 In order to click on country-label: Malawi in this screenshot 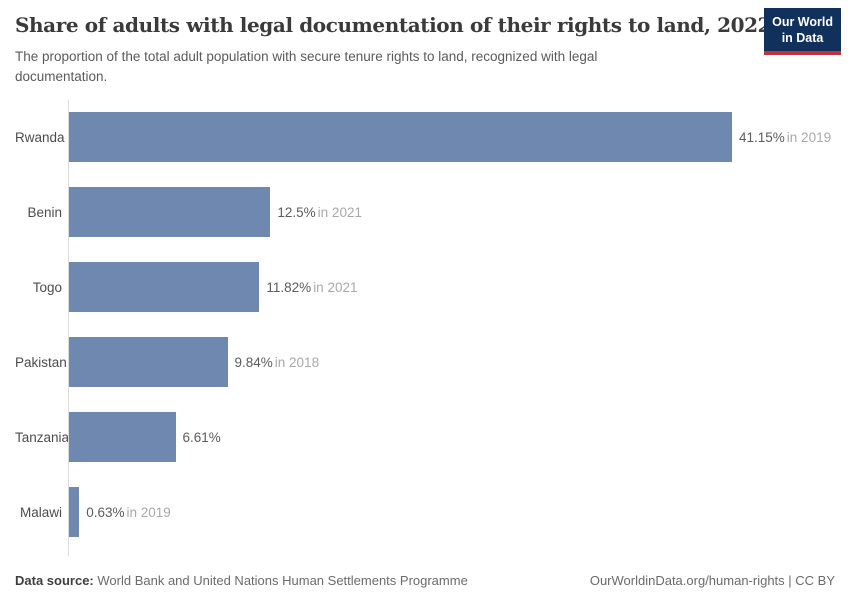, I will do `click(40, 512)`.